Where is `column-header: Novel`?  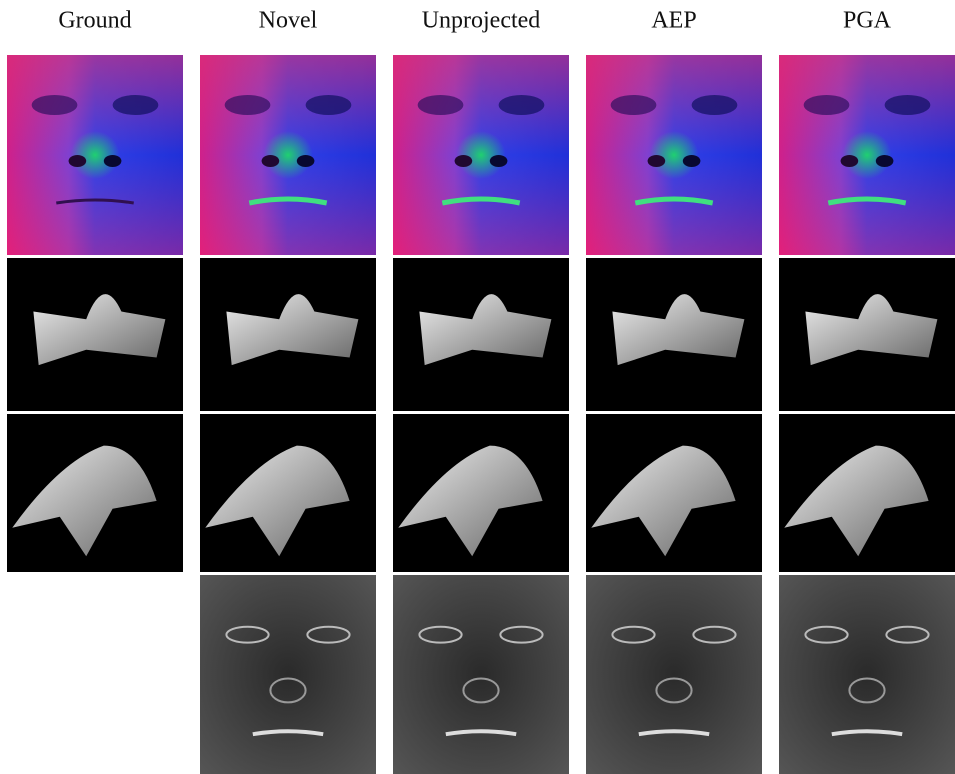 column-header: Novel is located at coordinates (288, 21).